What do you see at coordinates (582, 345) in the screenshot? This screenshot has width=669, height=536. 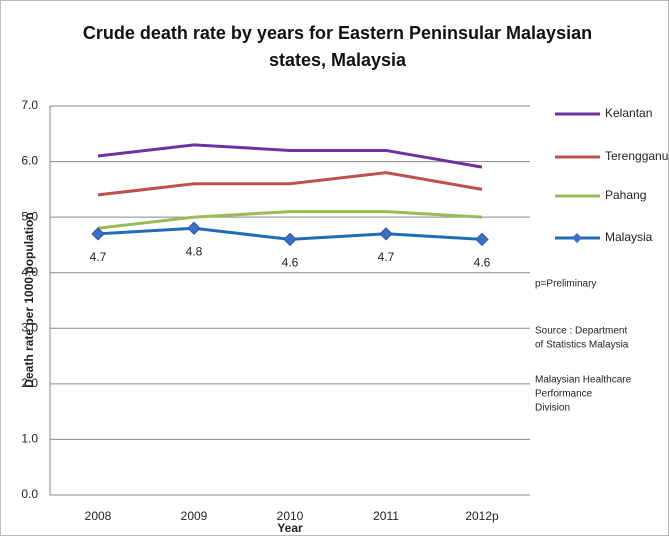 I see `annotation: of Statistics Malaysia` at bounding box center [582, 345].